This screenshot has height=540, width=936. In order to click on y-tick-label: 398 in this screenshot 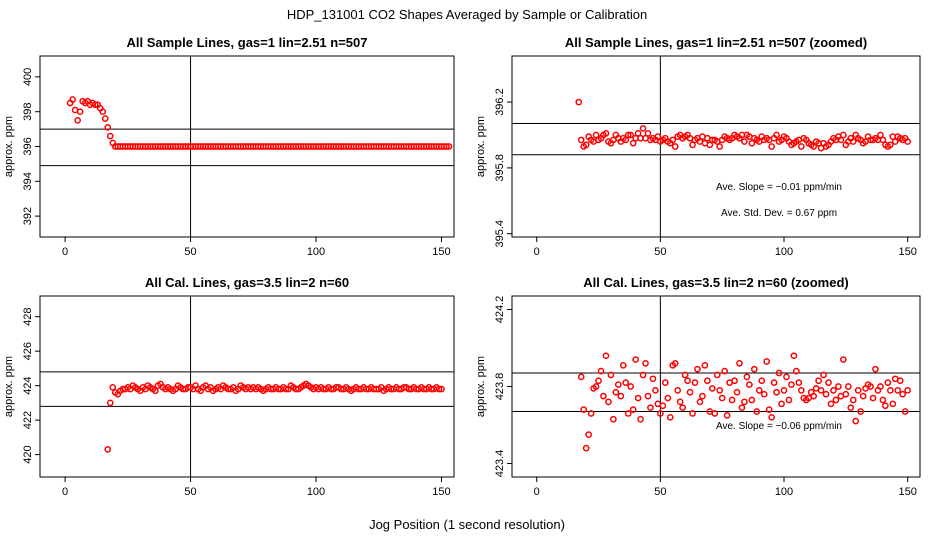, I will do `click(28, 112)`.